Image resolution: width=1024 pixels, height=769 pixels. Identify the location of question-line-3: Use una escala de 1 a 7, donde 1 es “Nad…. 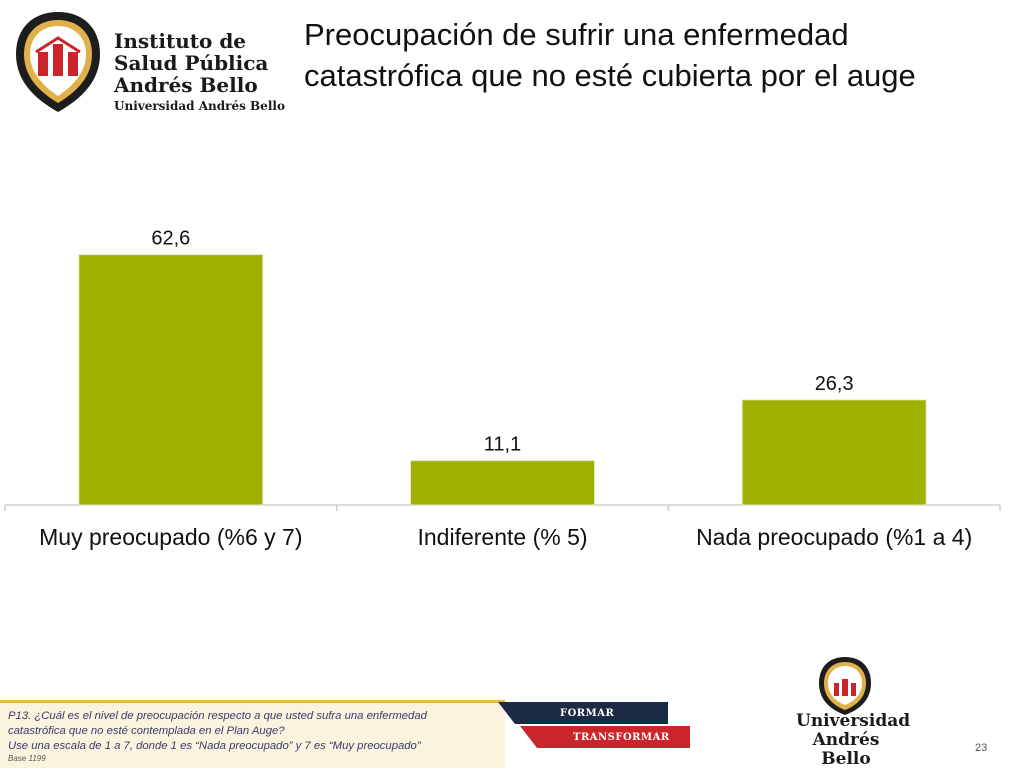
(214, 746).